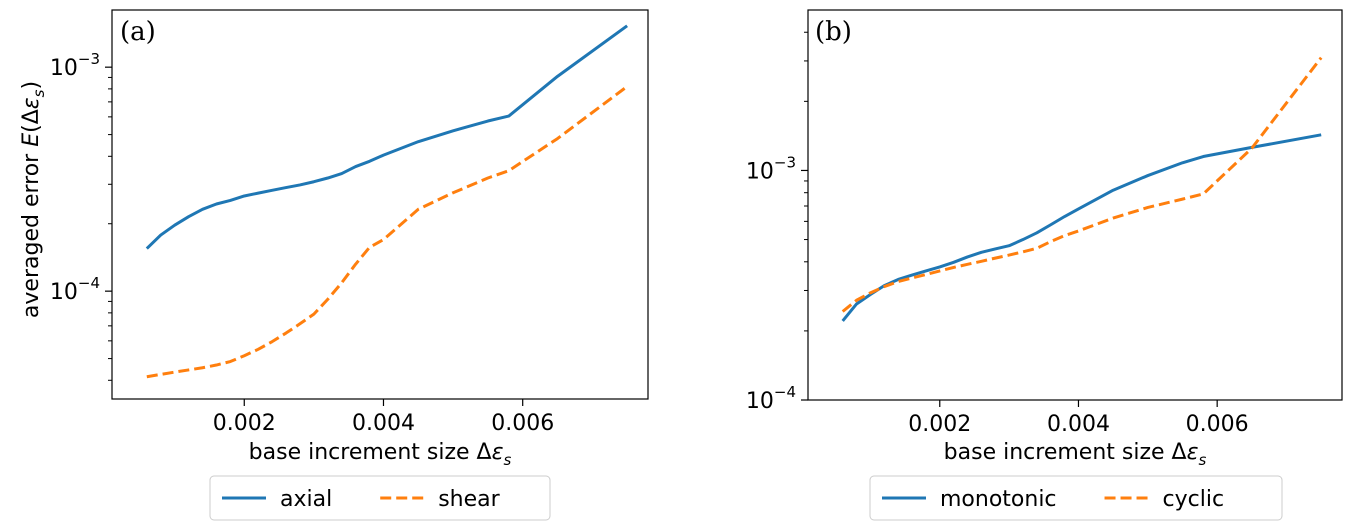 Image resolution: width=1354 pixels, height=530 pixels. What do you see at coordinates (138, 32) in the screenshot?
I see `panel-label: (a)` at bounding box center [138, 32].